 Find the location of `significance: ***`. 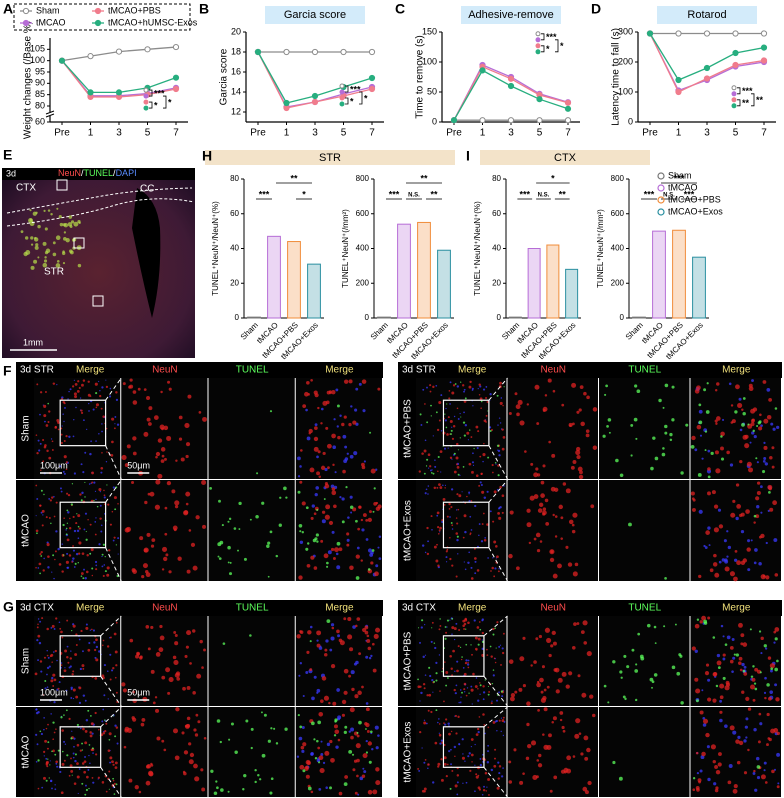

significance: *** is located at coordinates (679, 178).